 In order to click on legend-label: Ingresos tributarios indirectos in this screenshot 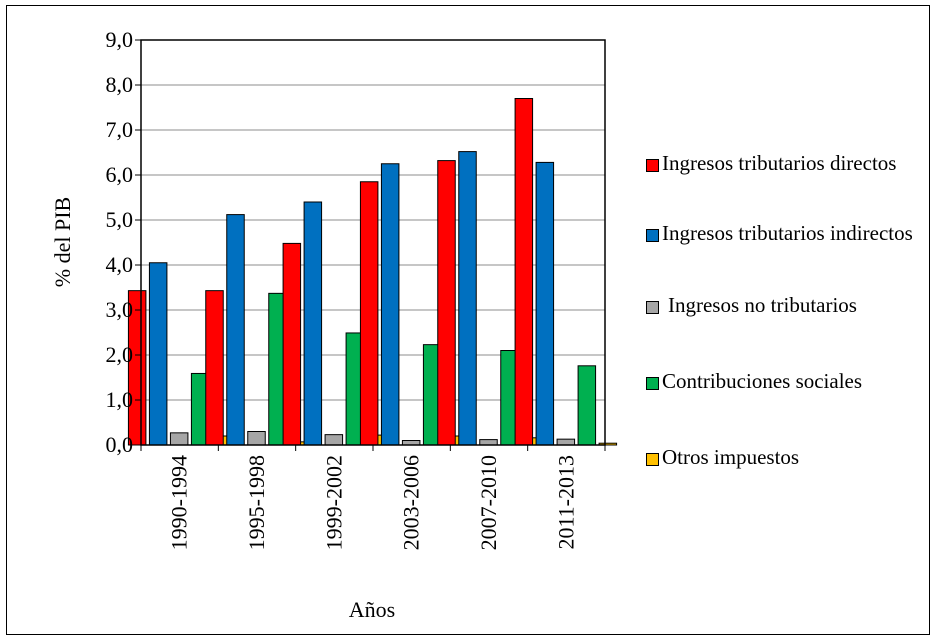, I will do `click(787, 233)`.